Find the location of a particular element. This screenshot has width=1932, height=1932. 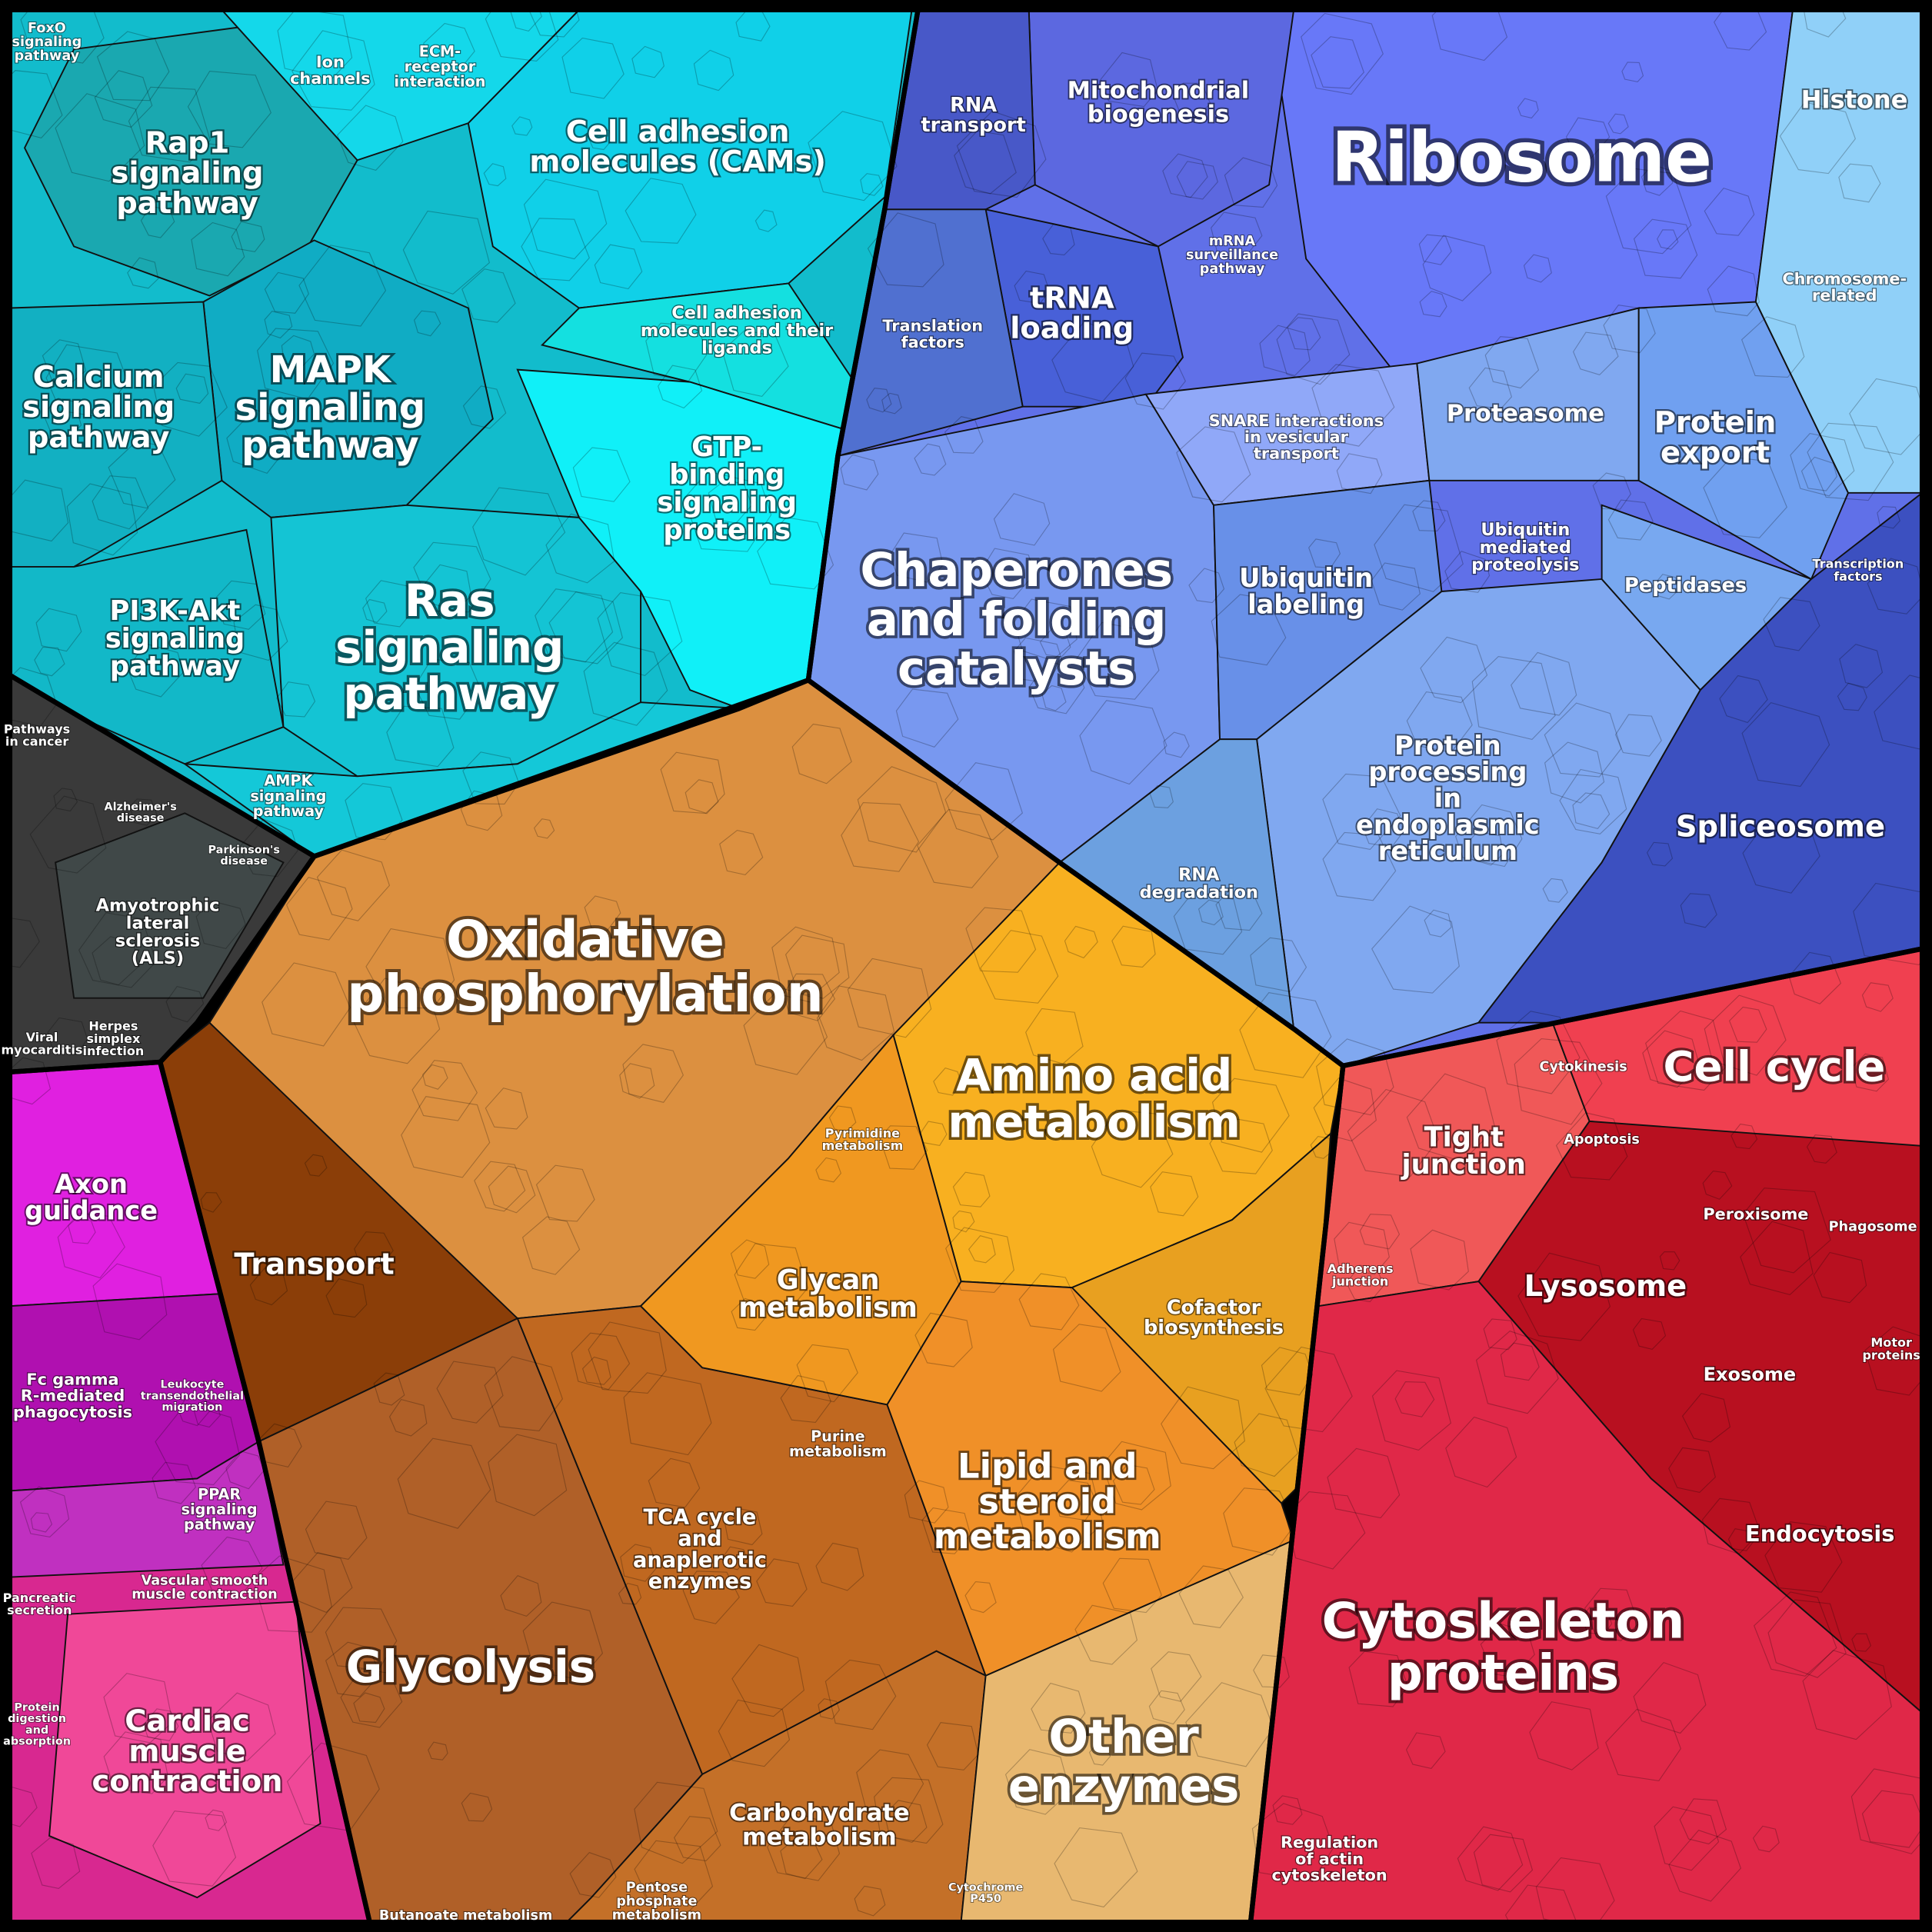

region-label: Ras signaling pathway is located at coordinates (449, 647).